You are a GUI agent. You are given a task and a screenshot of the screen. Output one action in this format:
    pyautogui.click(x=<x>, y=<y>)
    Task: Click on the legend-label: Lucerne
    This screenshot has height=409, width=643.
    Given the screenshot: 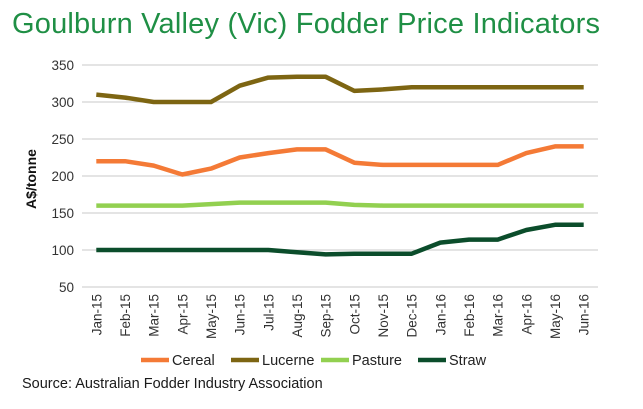 What is the action you would take?
    pyautogui.click(x=288, y=361)
    